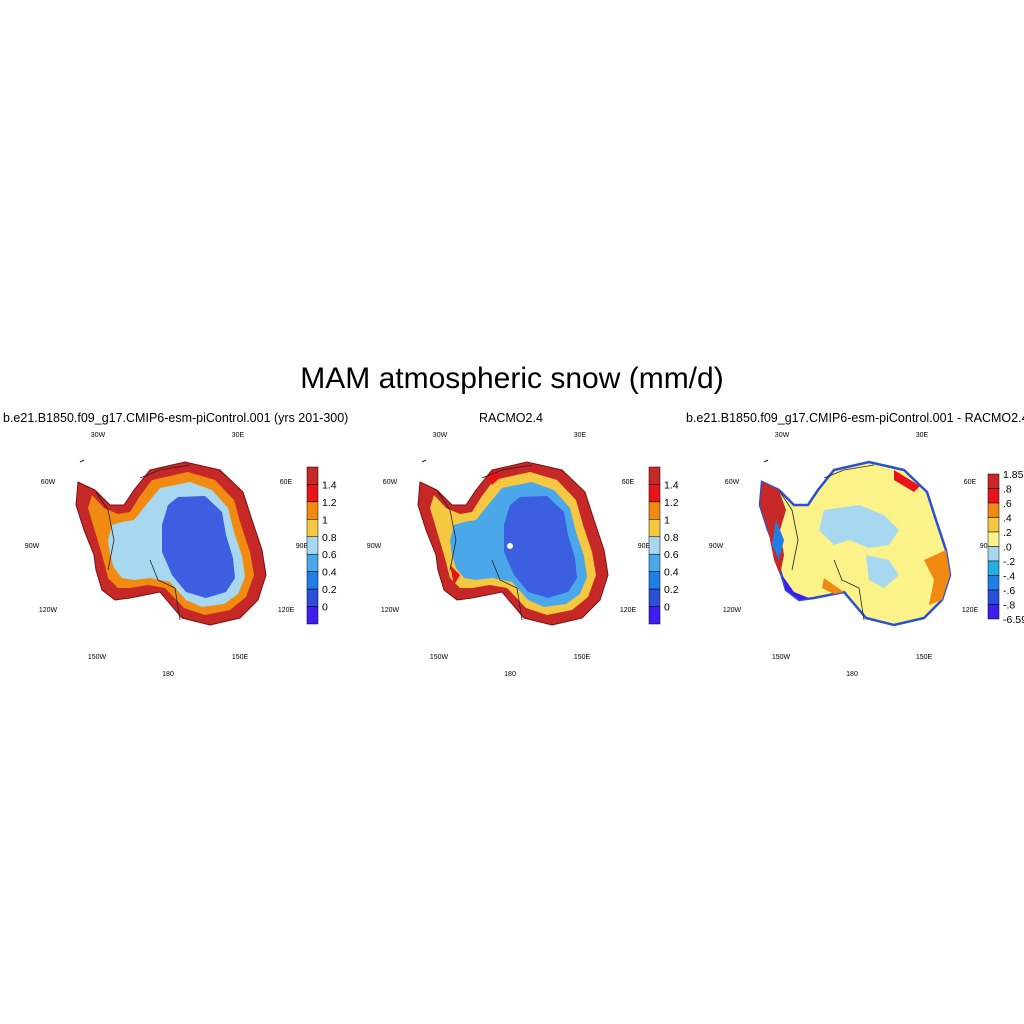 This screenshot has height=1024, width=1024. Describe the element at coordinates (329, 555) in the screenshot. I see `colorbar-1-label-4: 0.6` at that location.